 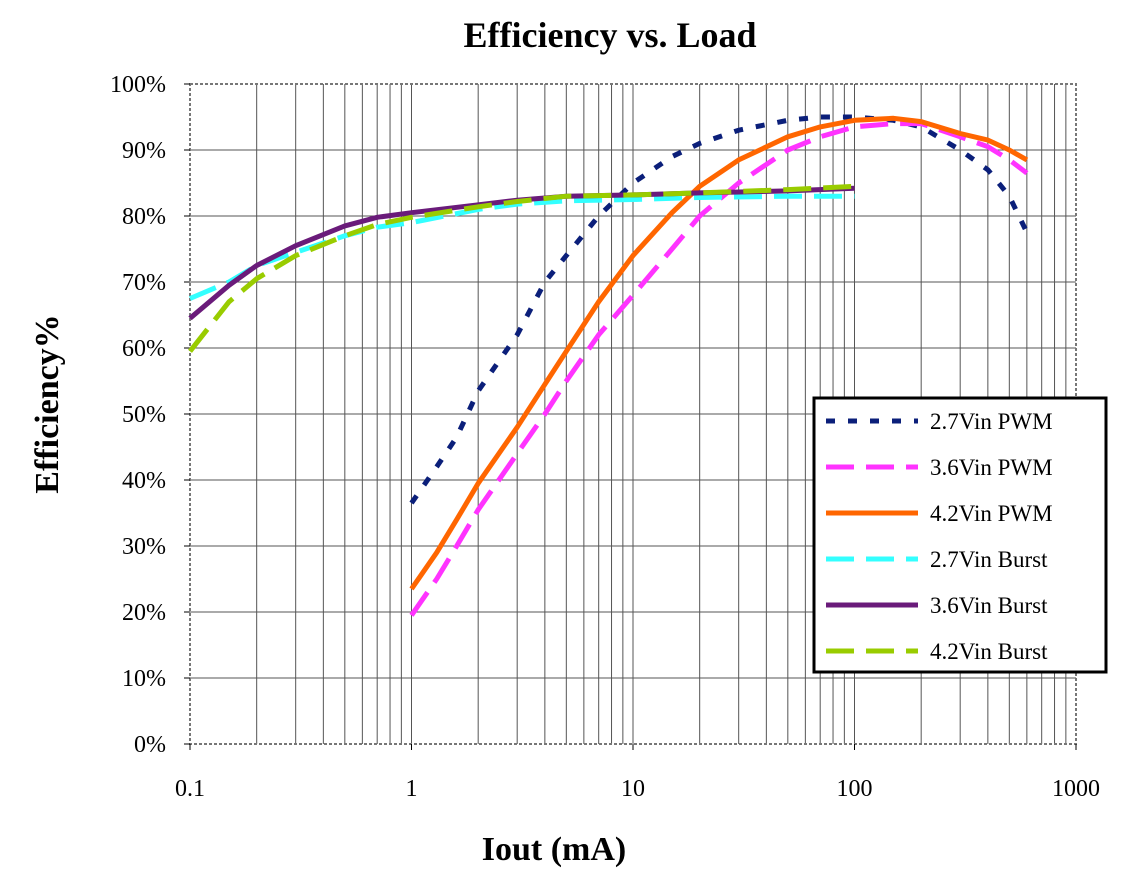 I want to click on legend-box, so click(x=960, y=535).